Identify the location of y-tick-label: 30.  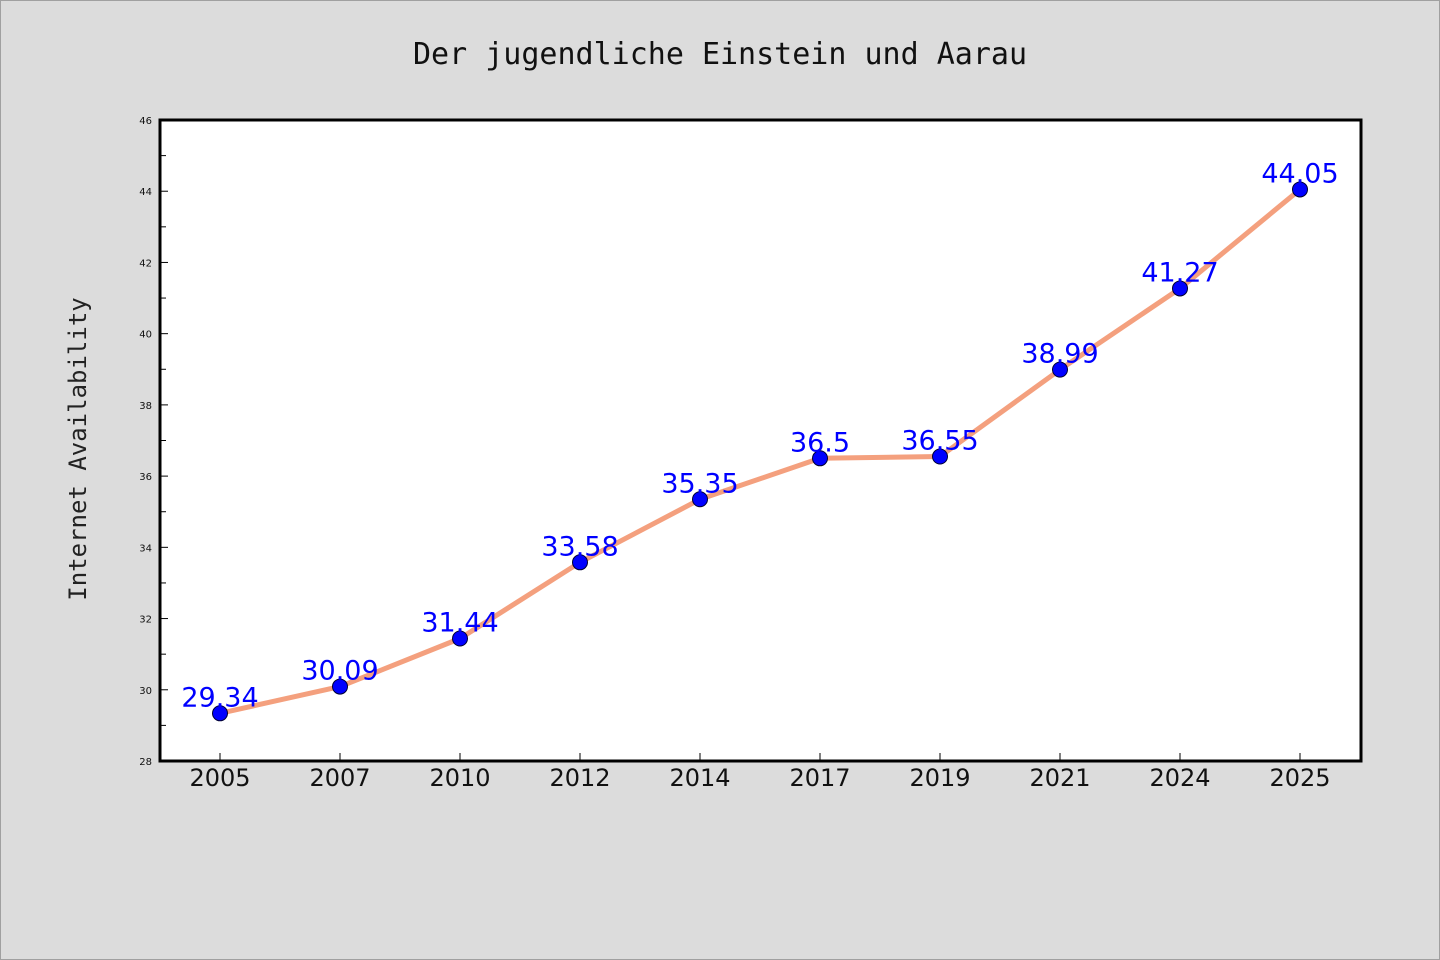
(145, 691).